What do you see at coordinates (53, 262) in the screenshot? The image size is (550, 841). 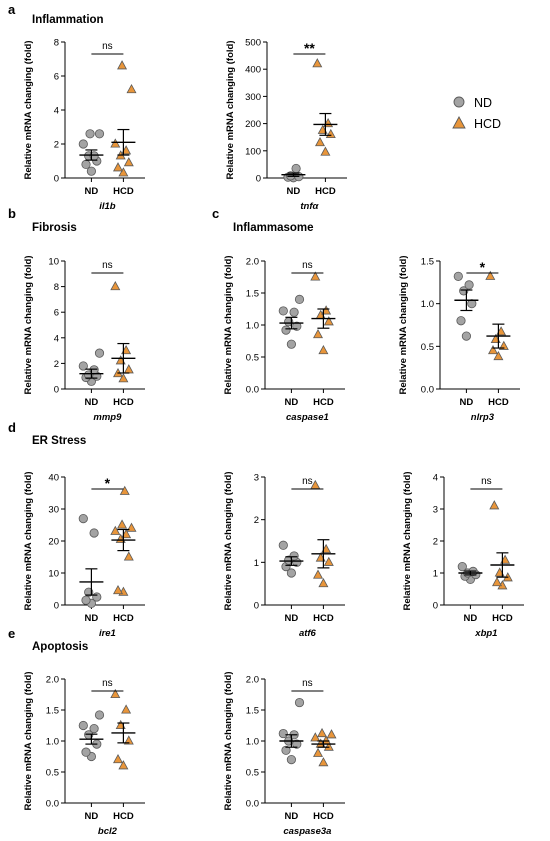 I see `y-tick-label: 10` at bounding box center [53, 262].